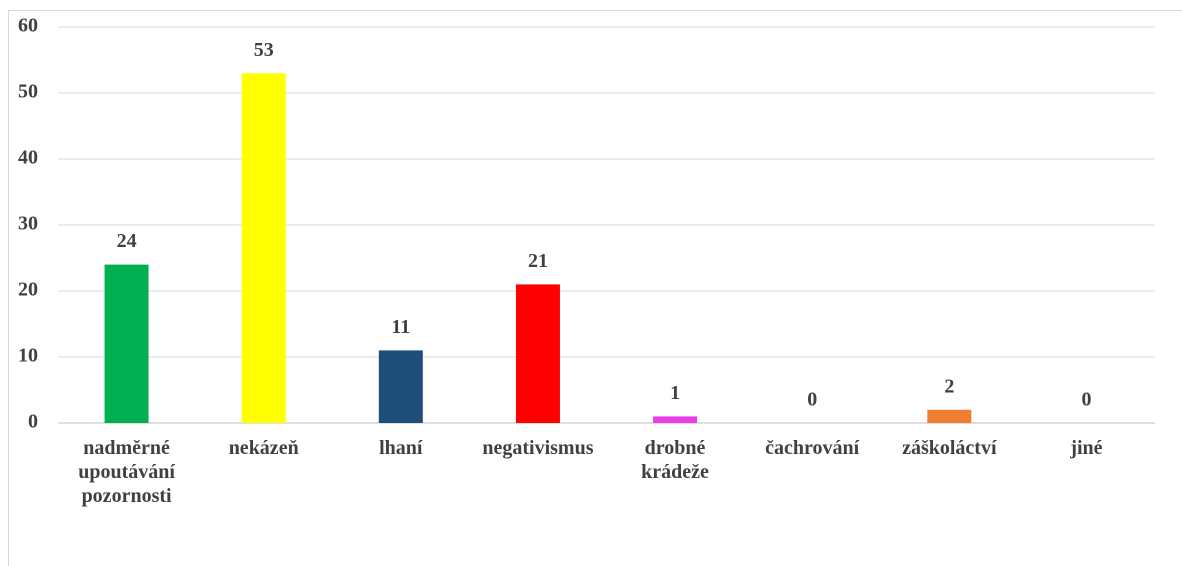  What do you see at coordinates (28, 92) in the screenshot?
I see `y-tick-label: 50` at bounding box center [28, 92].